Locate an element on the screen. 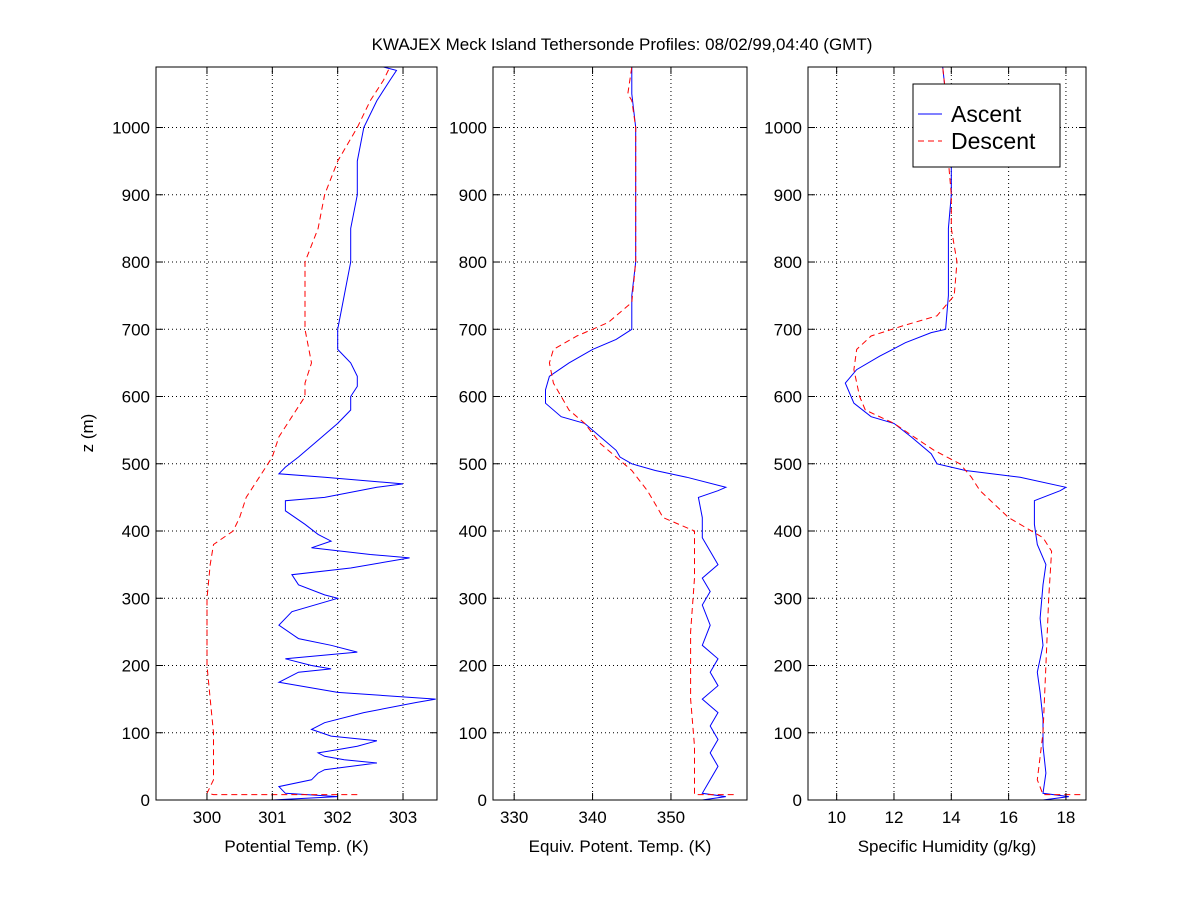 The image size is (1200, 900). x-tick-label: 16 is located at coordinates (1008, 817).